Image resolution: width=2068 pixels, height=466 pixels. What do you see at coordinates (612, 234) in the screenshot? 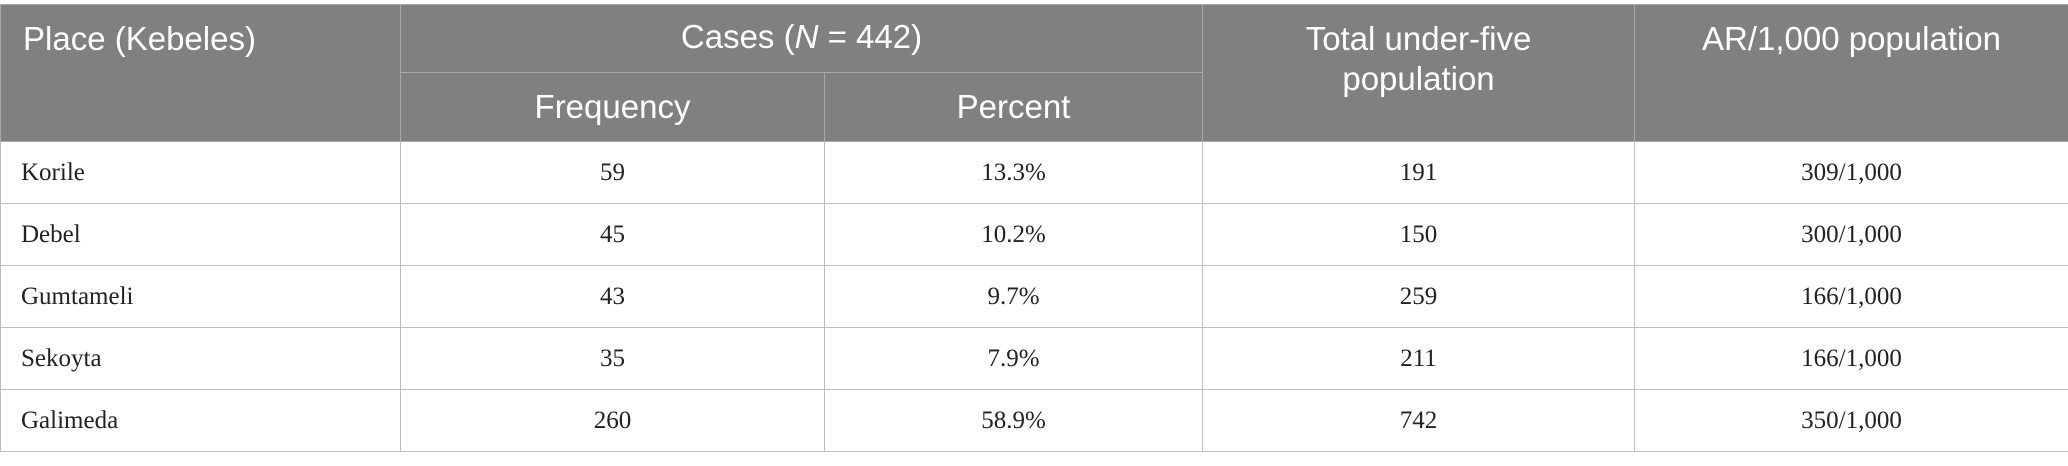
I see `value-cell: 45` at bounding box center [612, 234].